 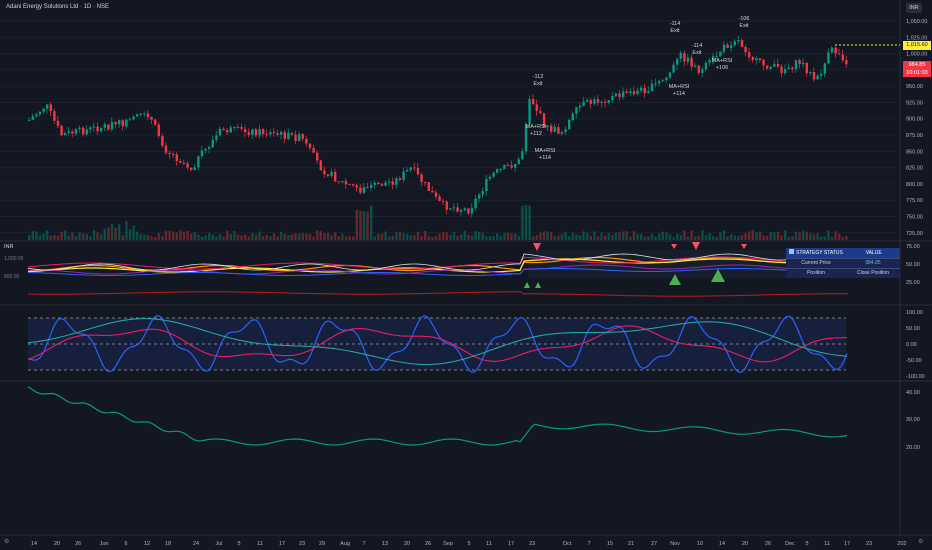 I want to click on price-tick-label: 1,050.00, so click(x=916, y=22).